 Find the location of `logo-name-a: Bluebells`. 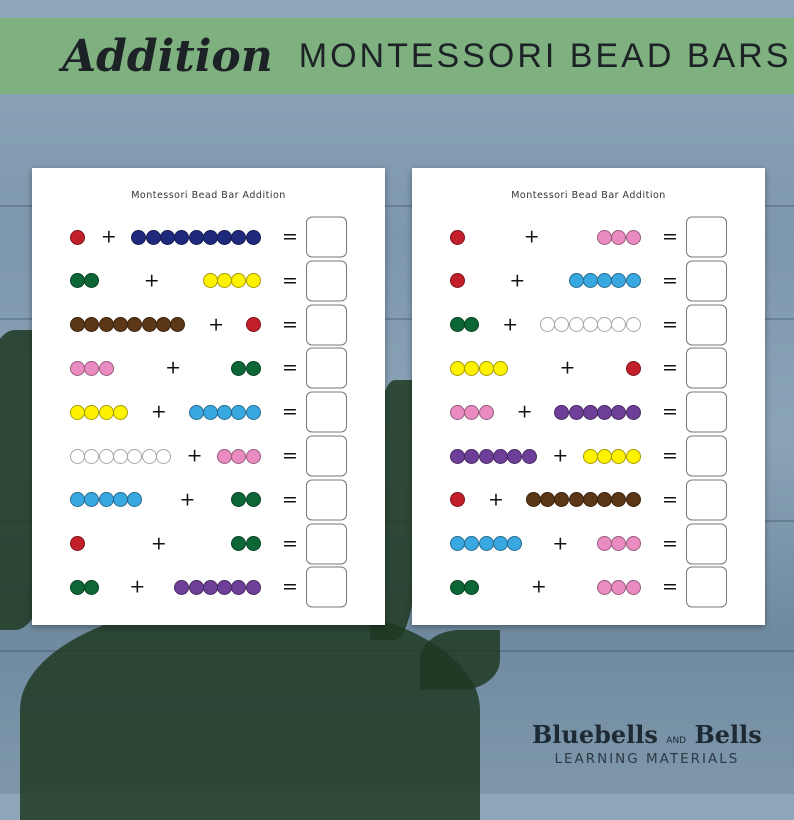

logo-name-a: Bluebells is located at coordinates (595, 734).